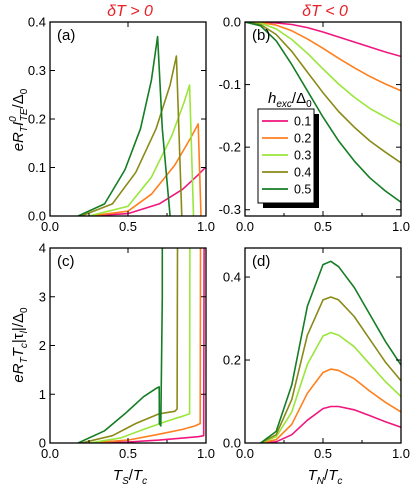  What do you see at coordinates (42, 248) in the screenshot?
I see `y-tick-label: 4` at bounding box center [42, 248].